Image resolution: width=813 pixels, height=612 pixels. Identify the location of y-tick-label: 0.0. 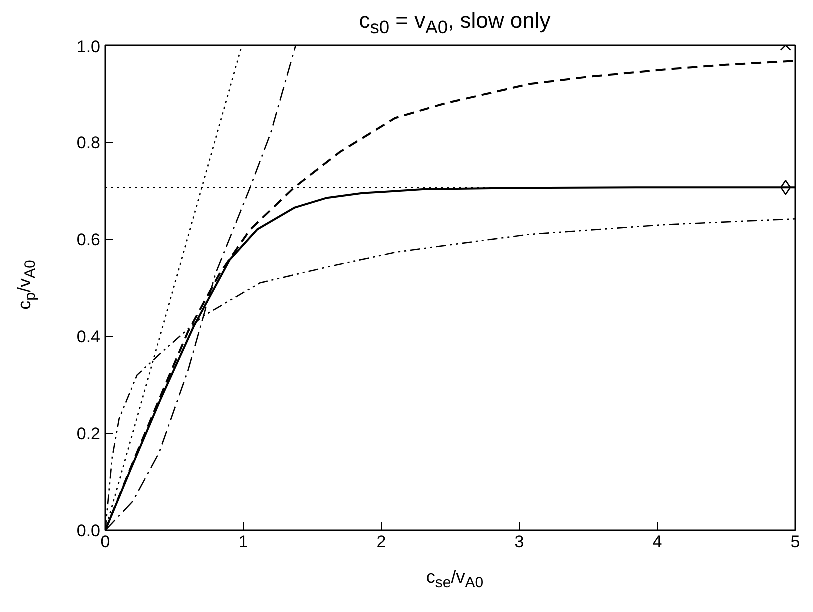
(88, 531).